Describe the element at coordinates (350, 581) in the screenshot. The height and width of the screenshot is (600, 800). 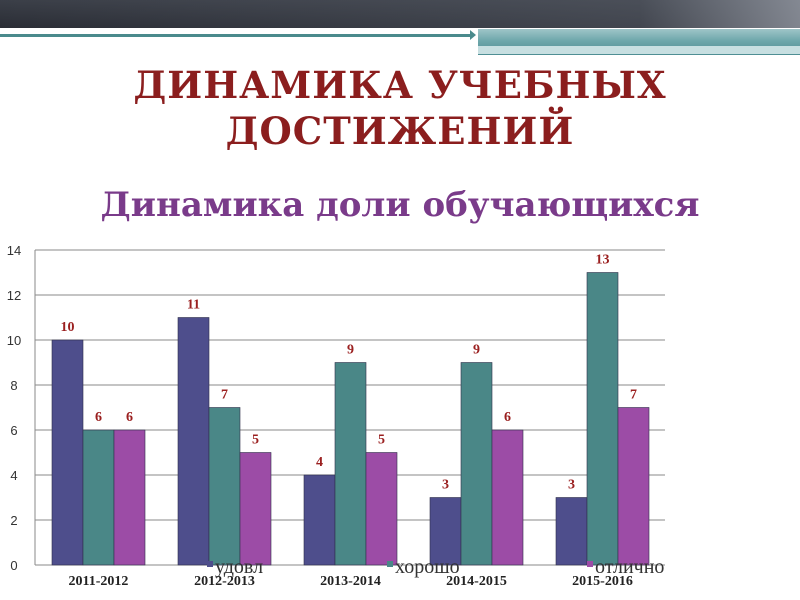
I see `x-tick-label: 2013-2014` at that location.